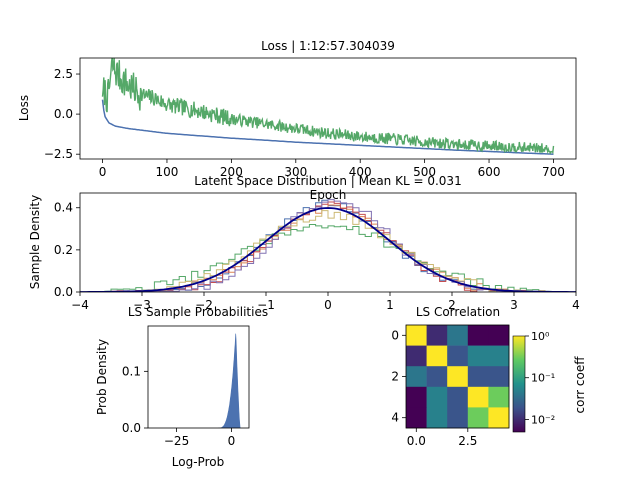  I want to click on latent-xtick-label: −3, so click(142, 305).